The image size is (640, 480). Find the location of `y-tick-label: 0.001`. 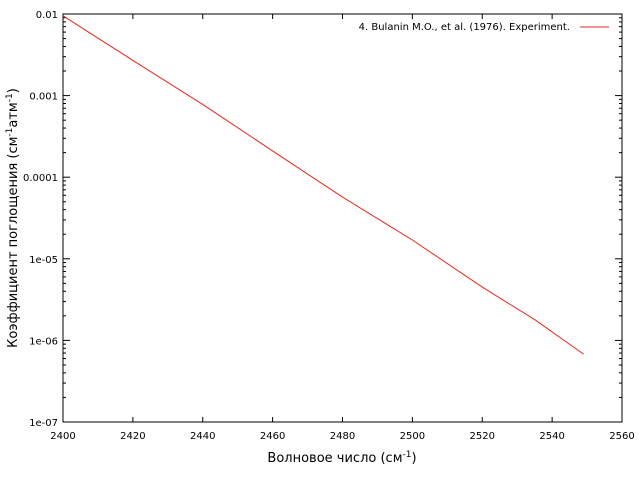

y-tick-label: 0.001 is located at coordinates (43, 97).